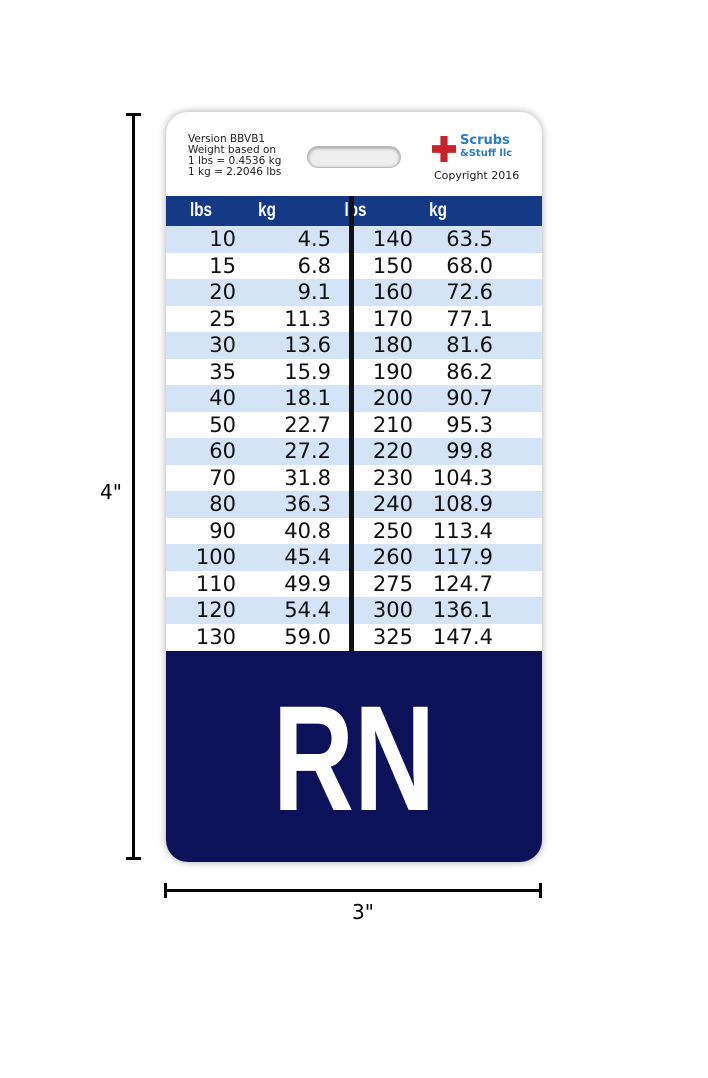 Image resolution: width=708 pixels, height=1078 pixels. I want to click on info-line: Version BBVB1, so click(227, 139).